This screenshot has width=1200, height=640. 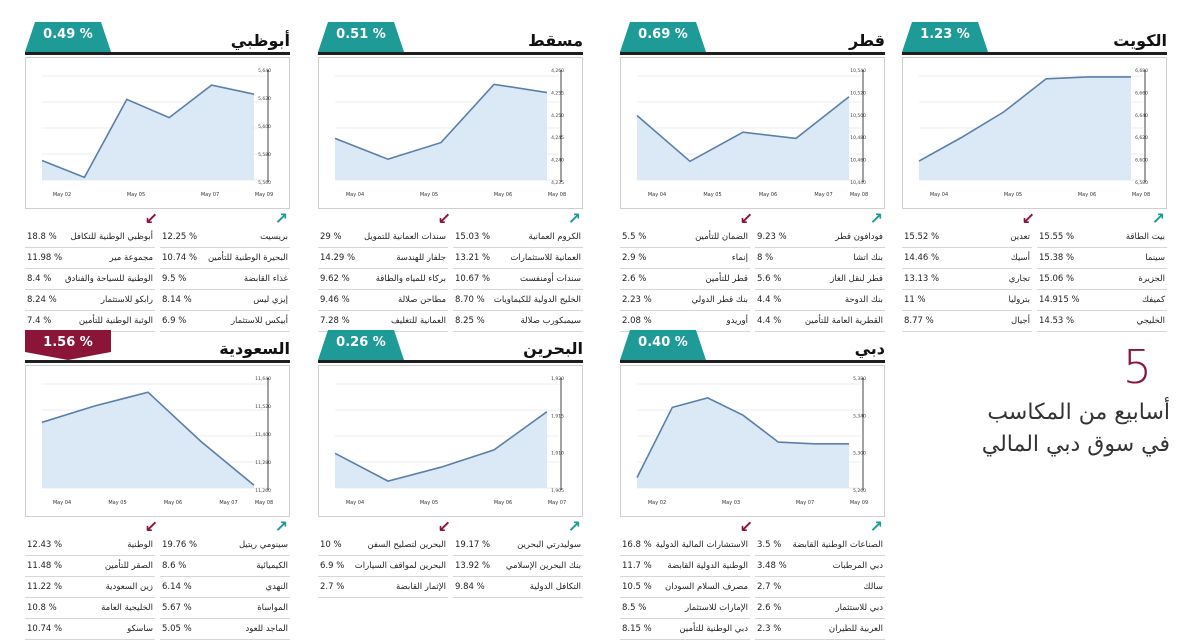 I want to click on stock-change: 8.77 %, so click(x=919, y=321).